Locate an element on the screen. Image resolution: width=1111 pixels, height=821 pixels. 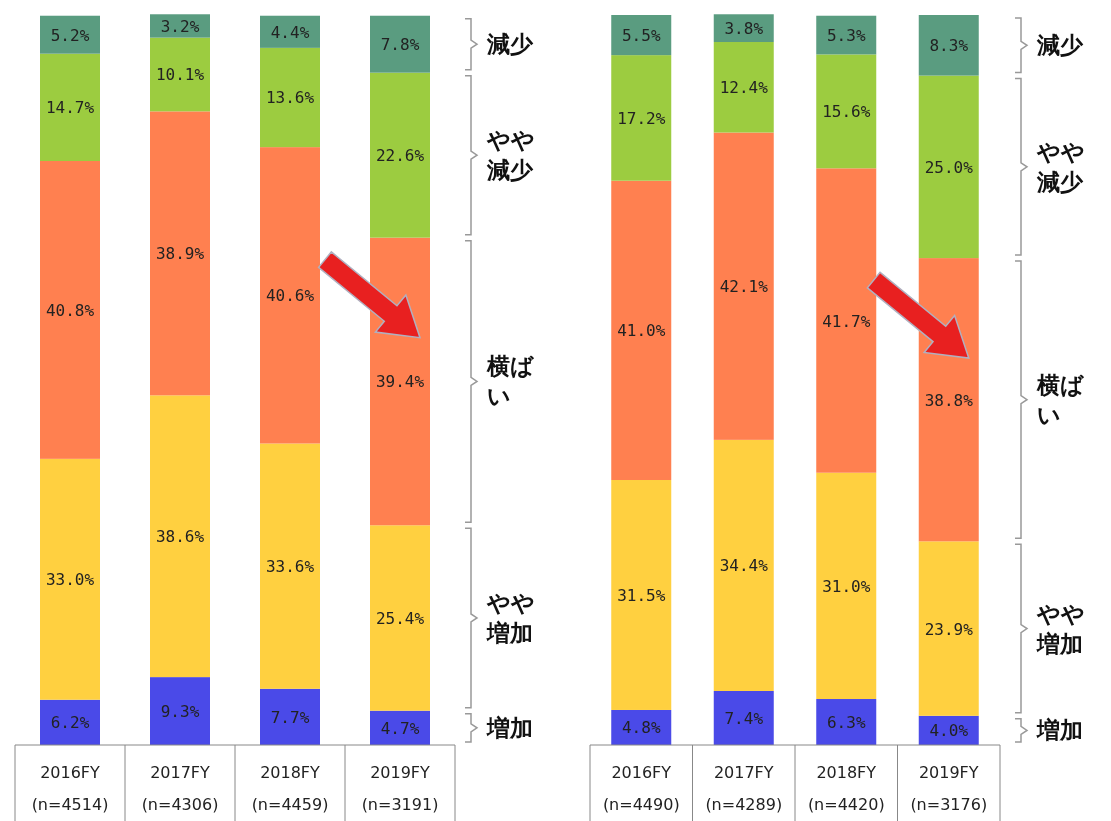
x-tick-label: 2018FY (n=4420) is located at coordinates (846, 788).